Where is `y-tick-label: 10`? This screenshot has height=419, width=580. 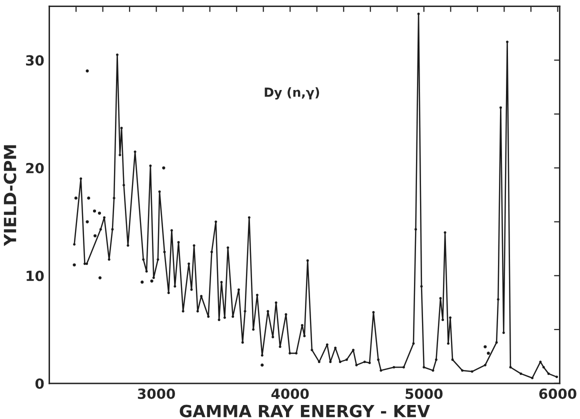
y-tick-label: 10 is located at coordinates (35, 276).